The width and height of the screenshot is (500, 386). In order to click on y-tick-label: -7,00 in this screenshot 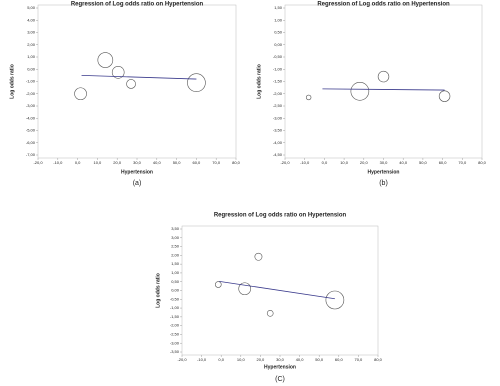, I will do `click(31, 154)`.